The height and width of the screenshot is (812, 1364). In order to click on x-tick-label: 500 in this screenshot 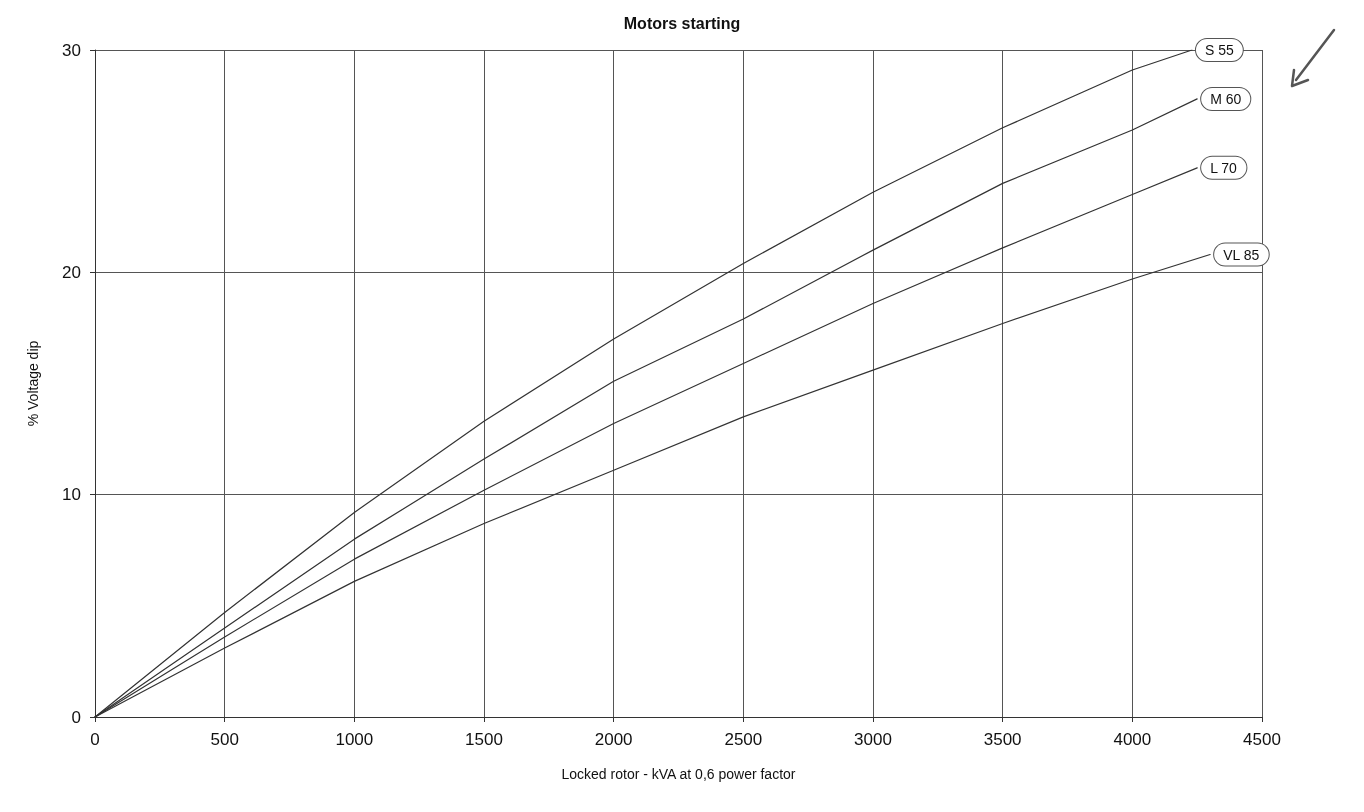, I will do `click(224, 739)`.